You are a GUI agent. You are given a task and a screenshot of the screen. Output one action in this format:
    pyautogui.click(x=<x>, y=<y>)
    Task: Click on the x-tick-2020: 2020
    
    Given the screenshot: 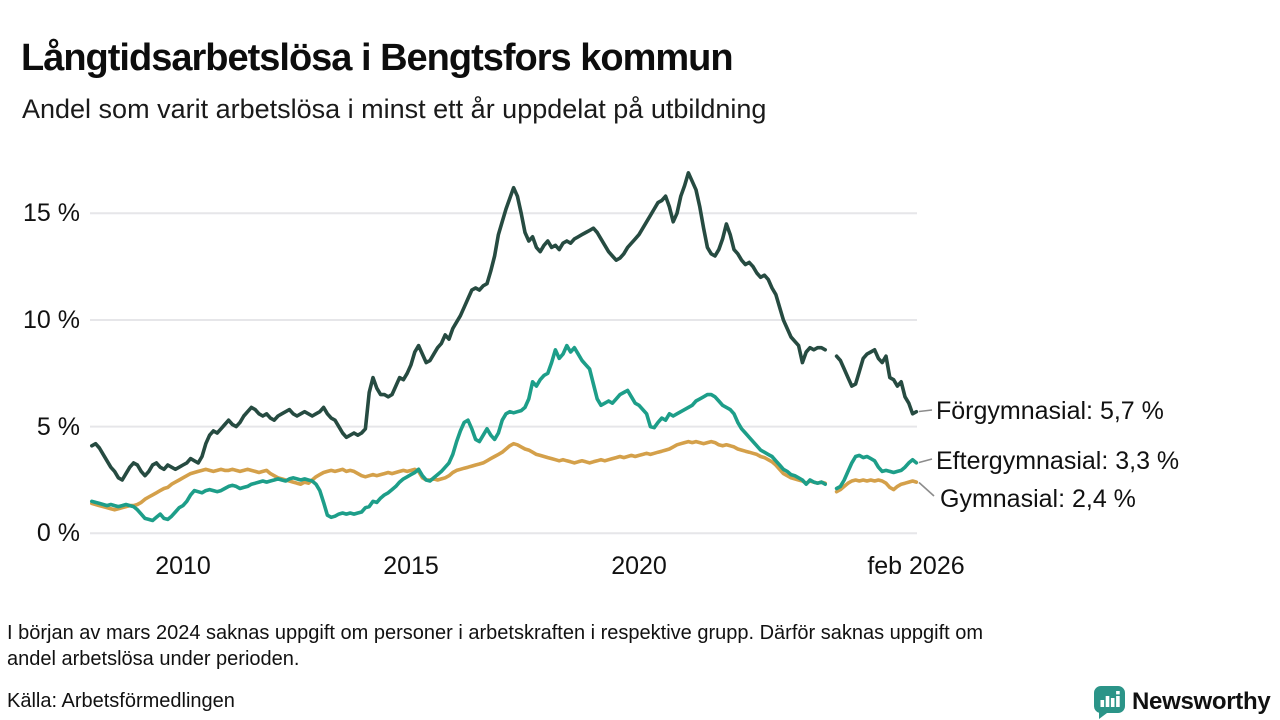 What is the action you would take?
    pyautogui.click(x=639, y=566)
    